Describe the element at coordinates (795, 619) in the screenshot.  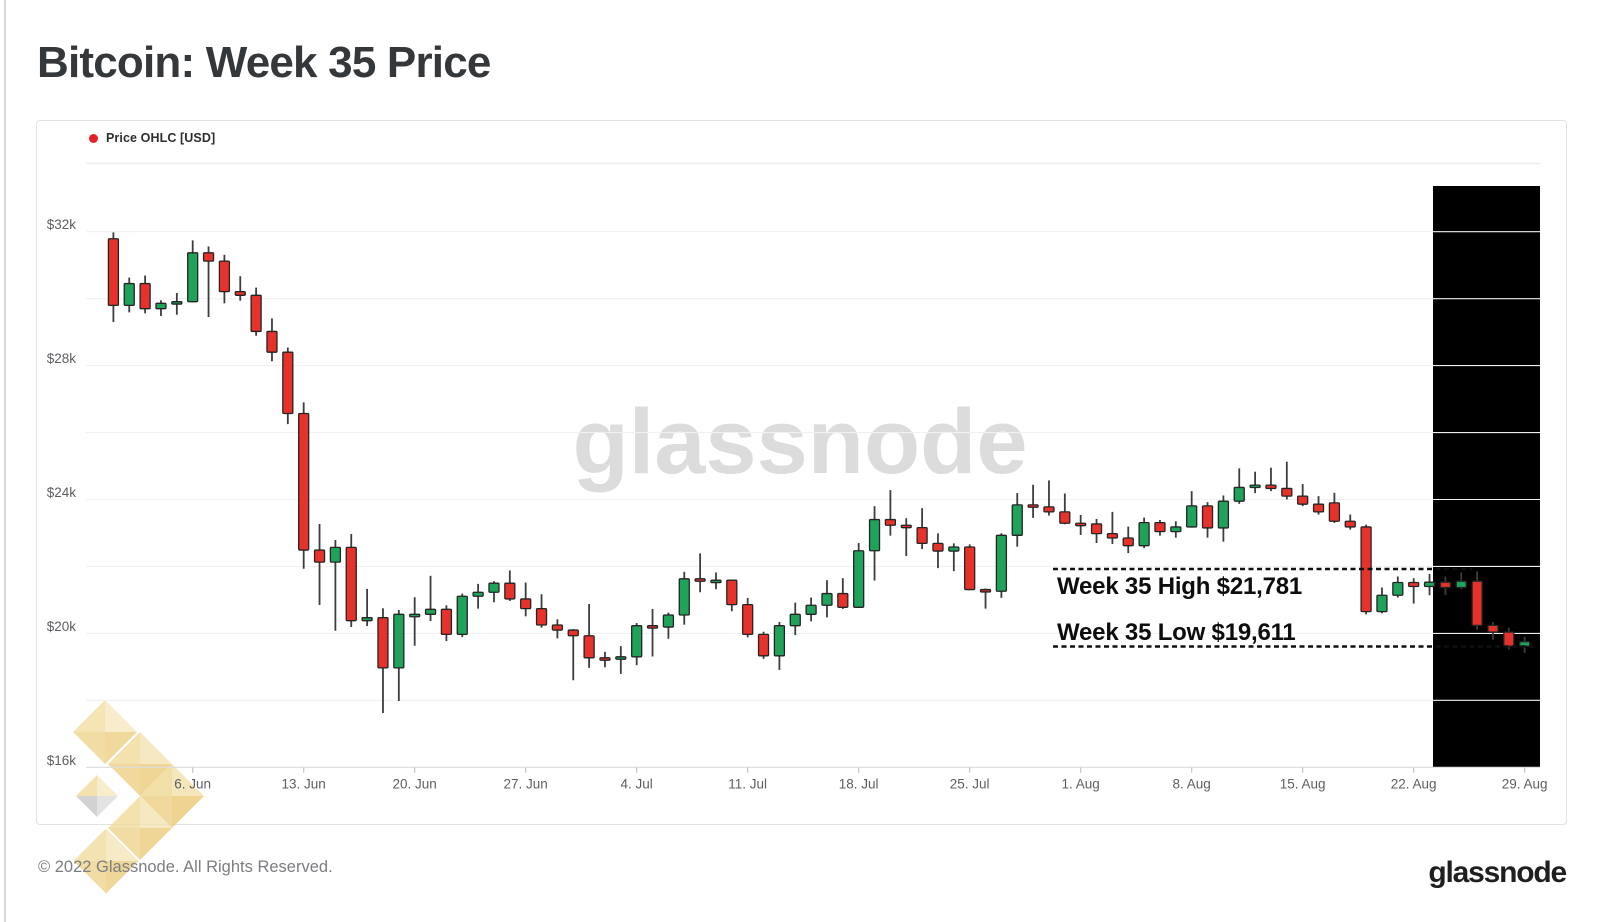
I see `candle-14. Jul` at that location.